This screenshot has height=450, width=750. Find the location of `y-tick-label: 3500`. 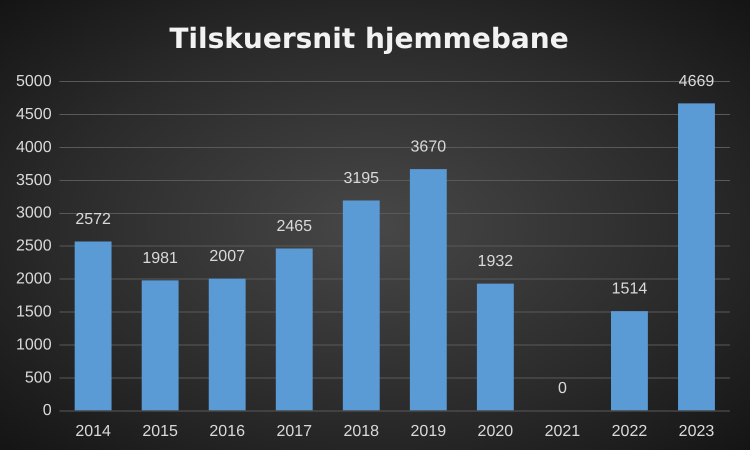

y-tick-label: 3500 is located at coordinates (34, 180).